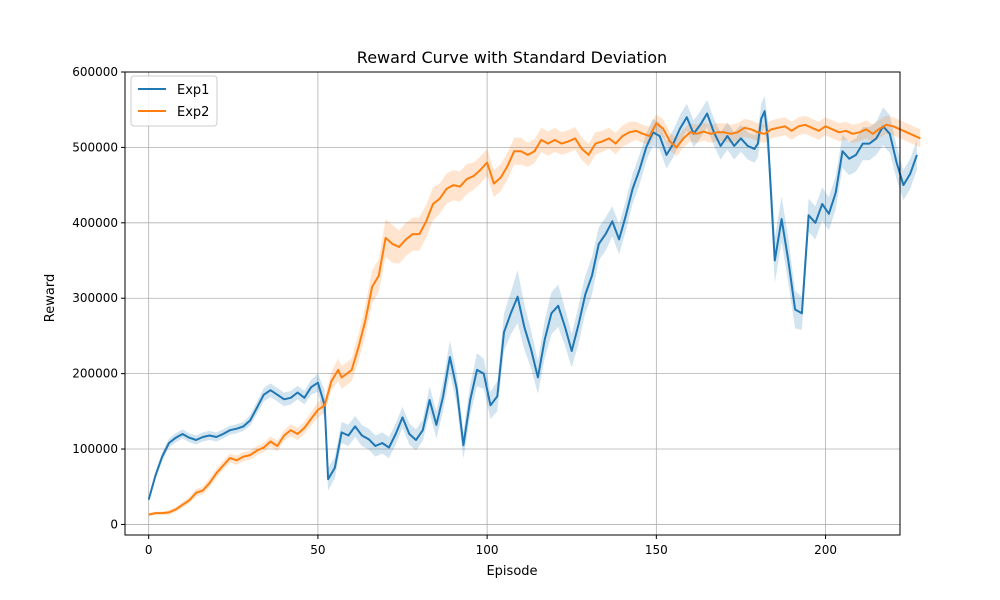 The height and width of the screenshot is (600, 1000). Describe the element at coordinates (95, 147) in the screenshot. I see `y-tick-label: 500000` at that location.